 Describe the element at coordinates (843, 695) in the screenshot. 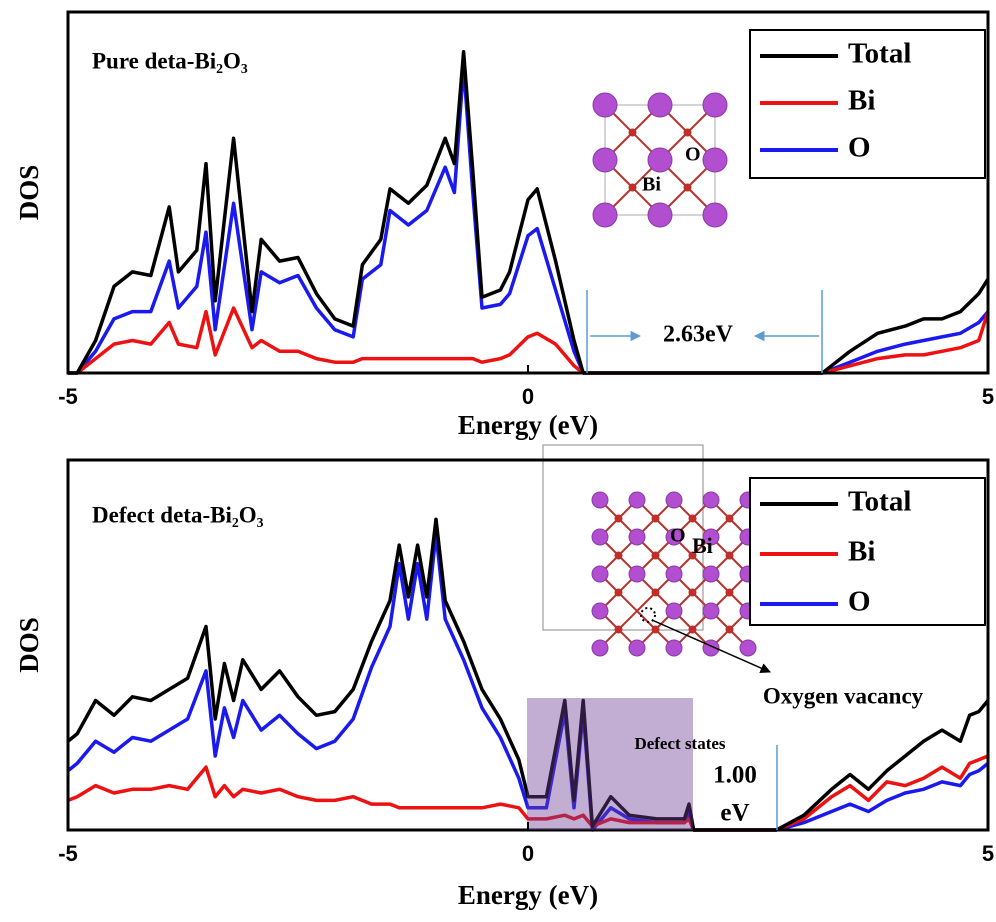

I see `annotation: Oxygen vacancy` at that location.